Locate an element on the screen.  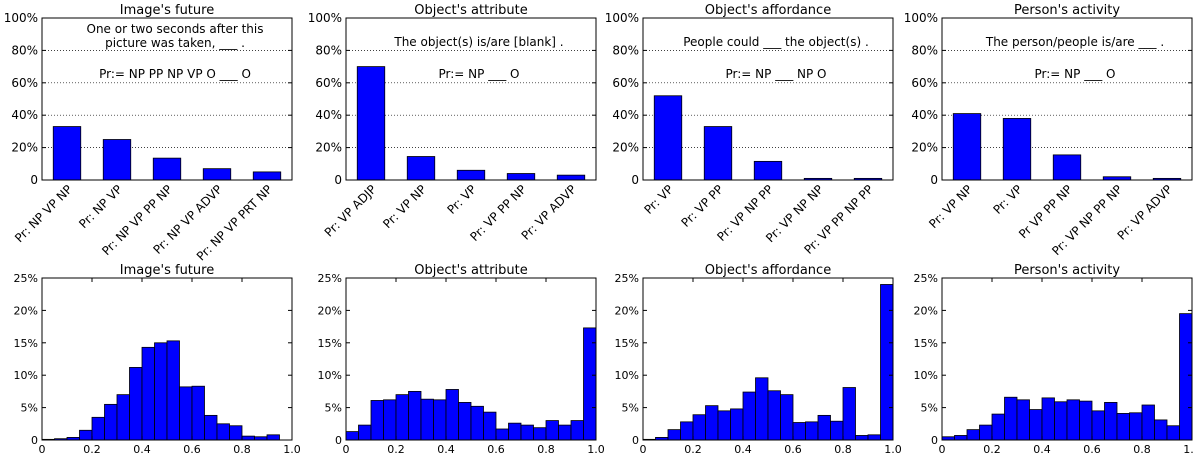
chart-title: Image's future is located at coordinates (167, 10).